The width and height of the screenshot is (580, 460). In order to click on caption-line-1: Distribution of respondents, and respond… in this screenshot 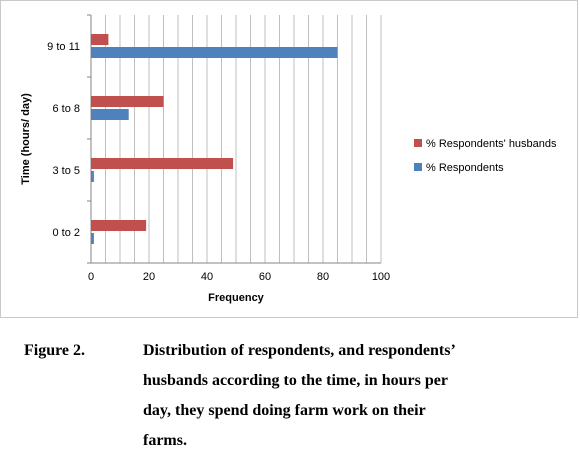, I will do `click(299, 350)`.